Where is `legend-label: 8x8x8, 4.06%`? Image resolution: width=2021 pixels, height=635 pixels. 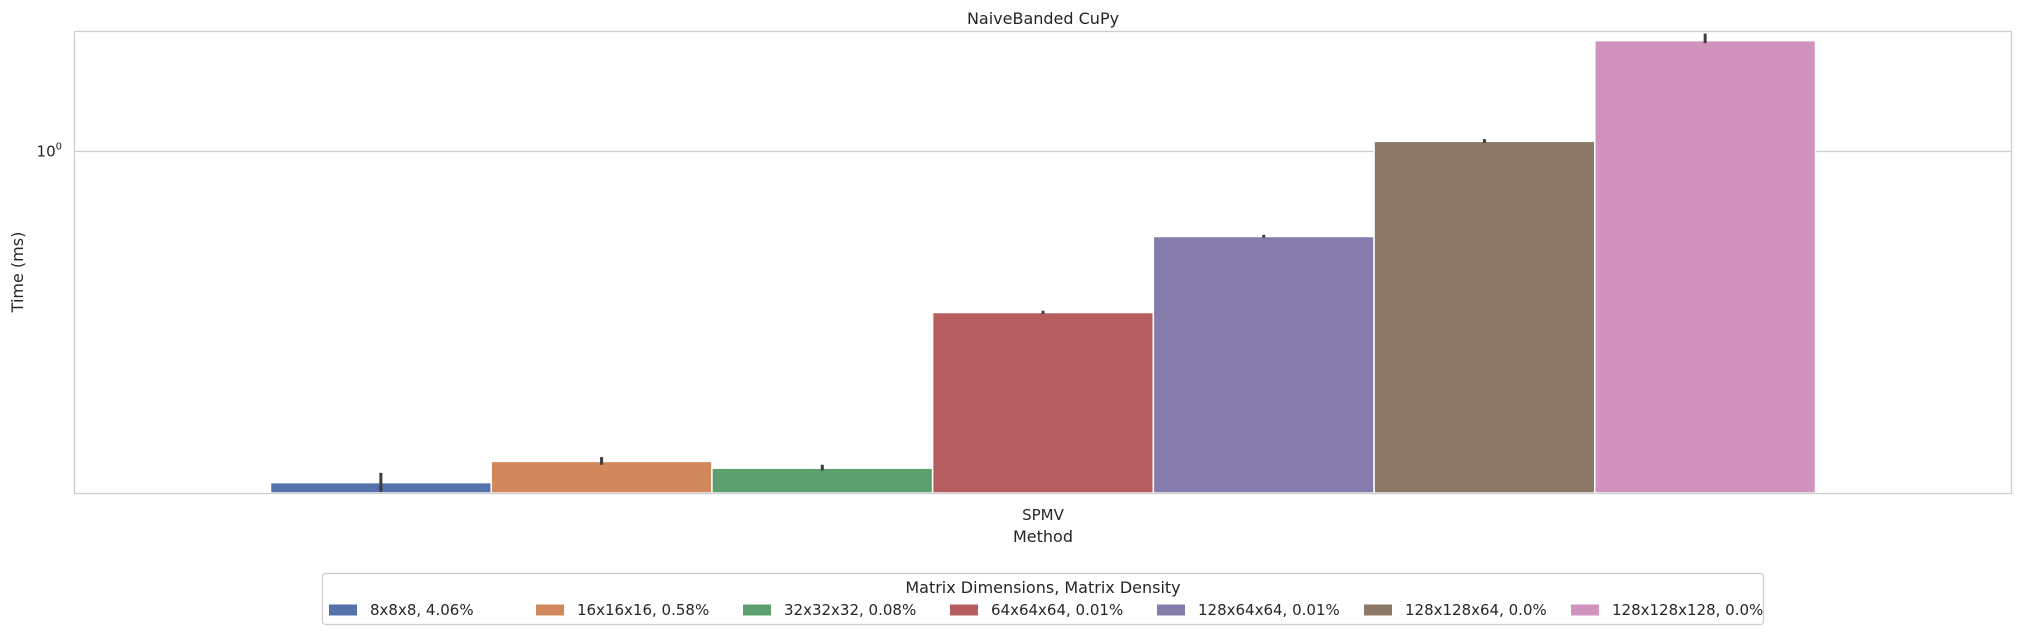 legend-label: 8x8x8, 4.06% is located at coordinates (422, 610).